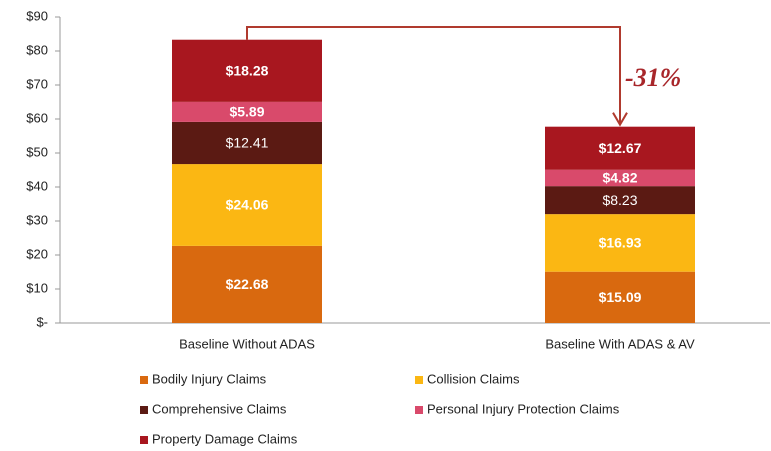 This screenshot has height=451, width=771. Describe the element at coordinates (37, 219) in the screenshot. I see `y-tick-label: $30` at that location.